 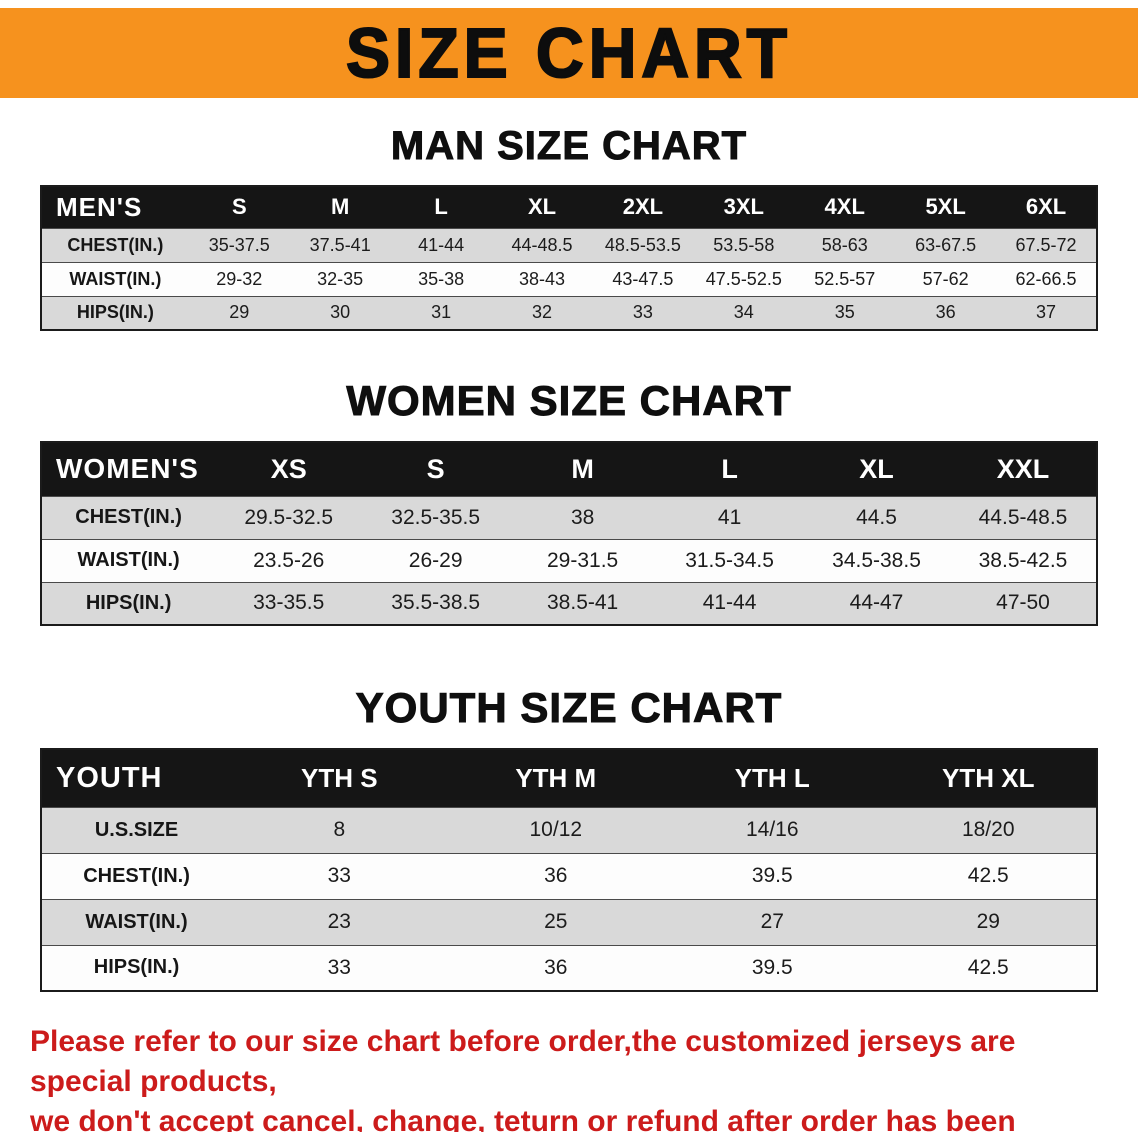 I want to click on size-value: 27, so click(x=772, y=921).